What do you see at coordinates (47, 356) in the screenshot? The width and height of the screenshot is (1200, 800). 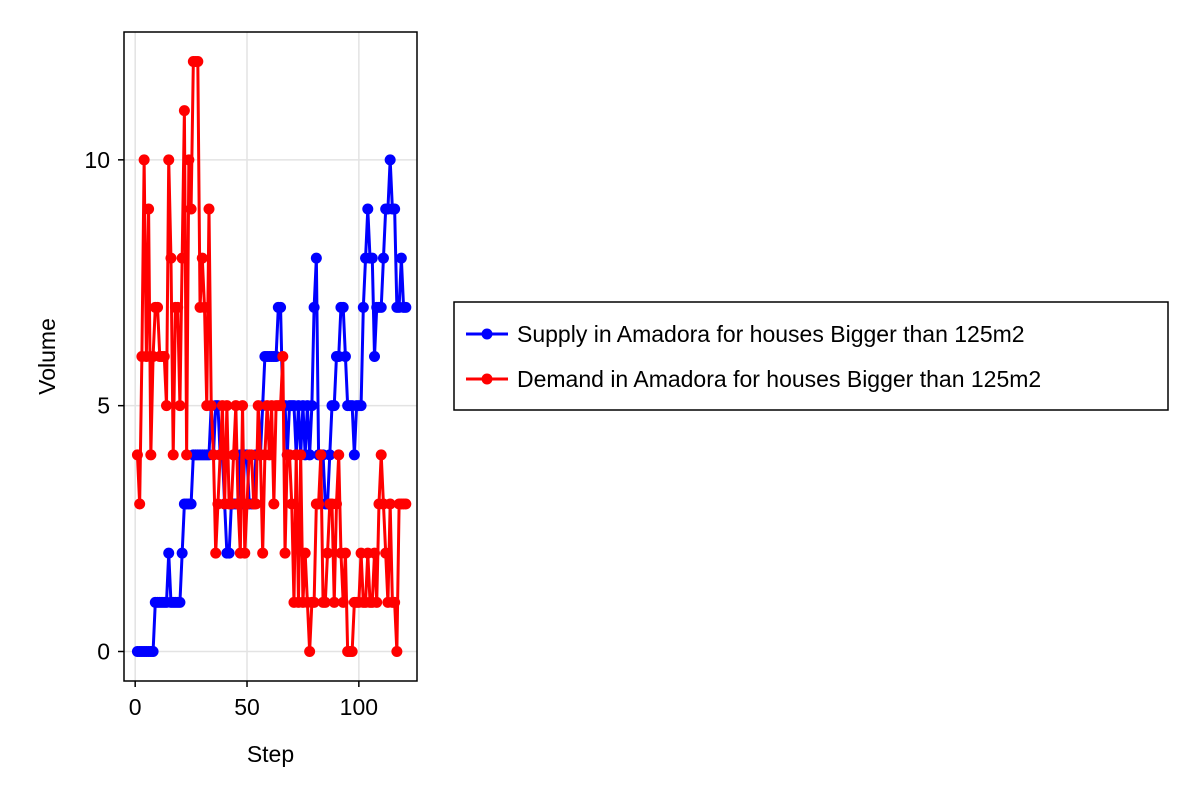 I see `y-axis-title: Volume` at bounding box center [47, 356].